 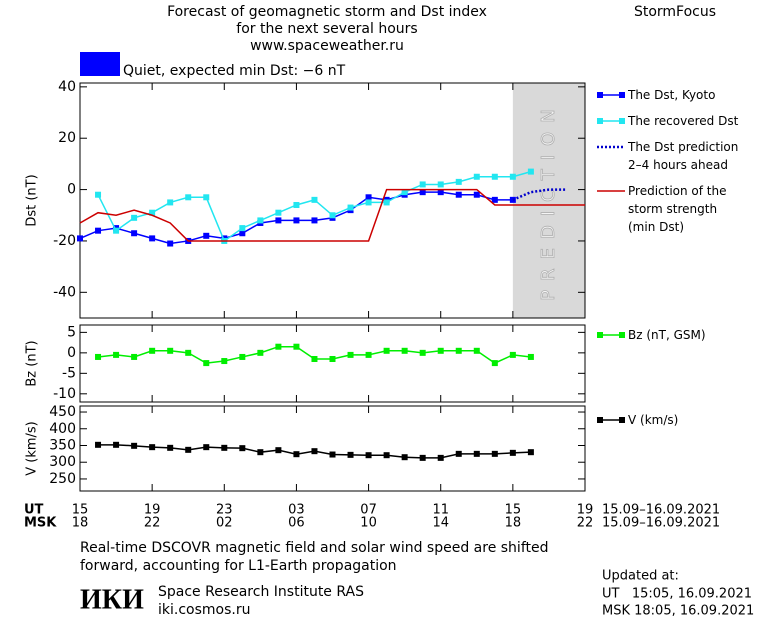 I want to click on msk-tick-label: 22, so click(x=152, y=523).